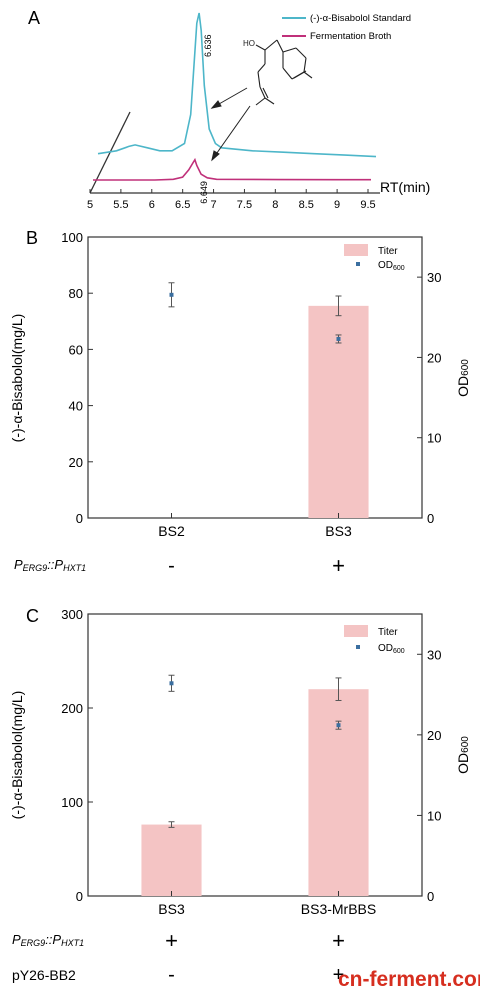 The image size is (480, 1001). I want to click on watermark-text: cn-ferment.com, so click(409, 979).